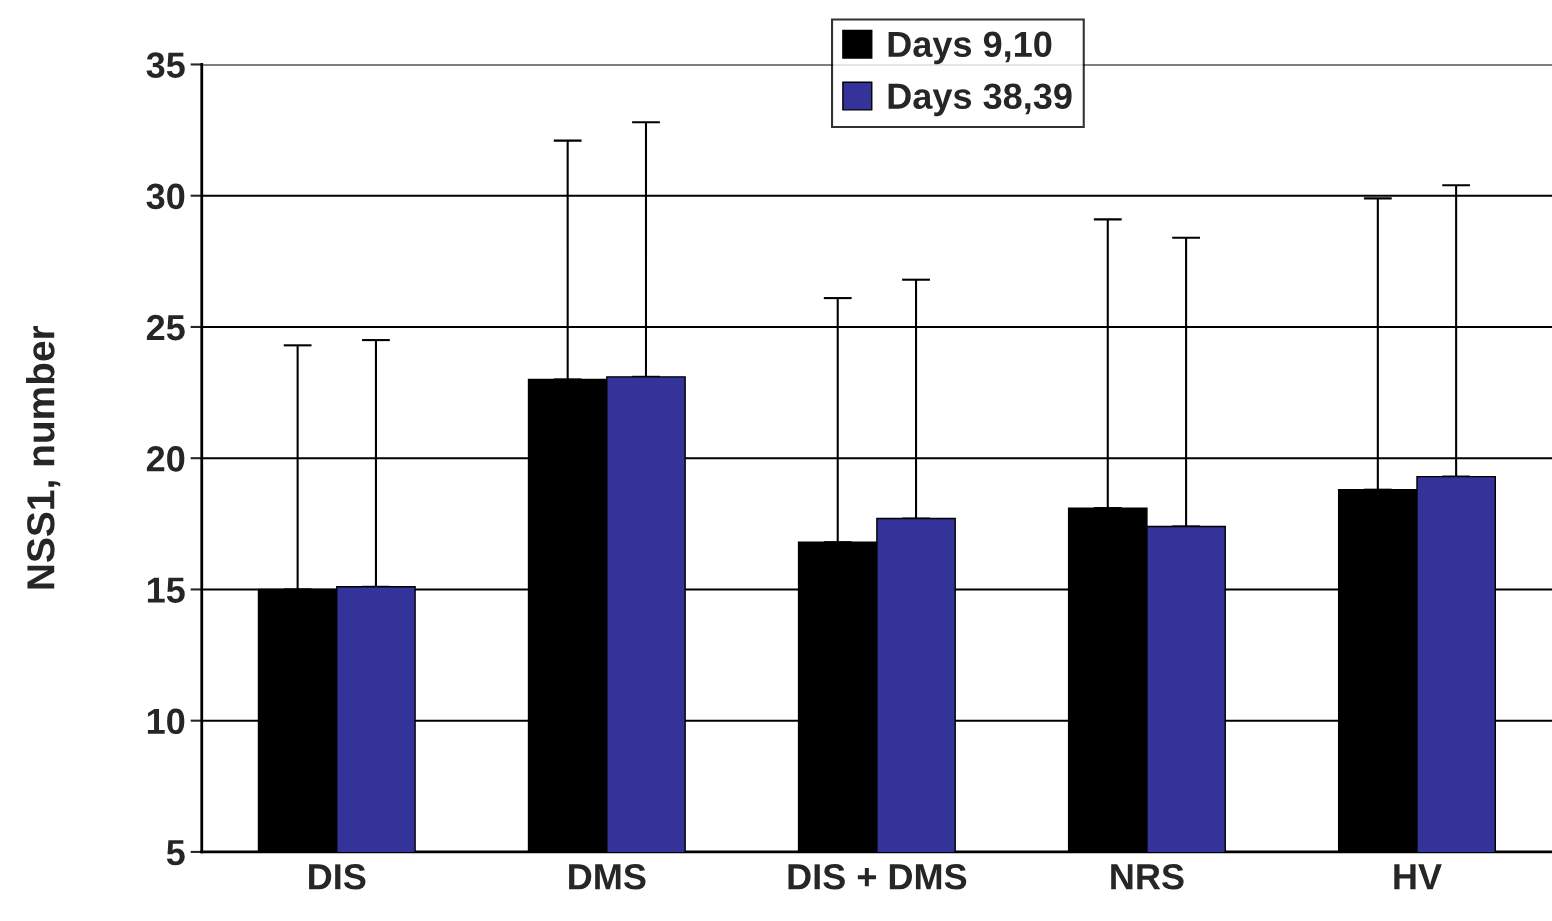 This screenshot has height=921, width=1552. What do you see at coordinates (980, 100) in the screenshot?
I see `legend-label: Days 38,39` at bounding box center [980, 100].